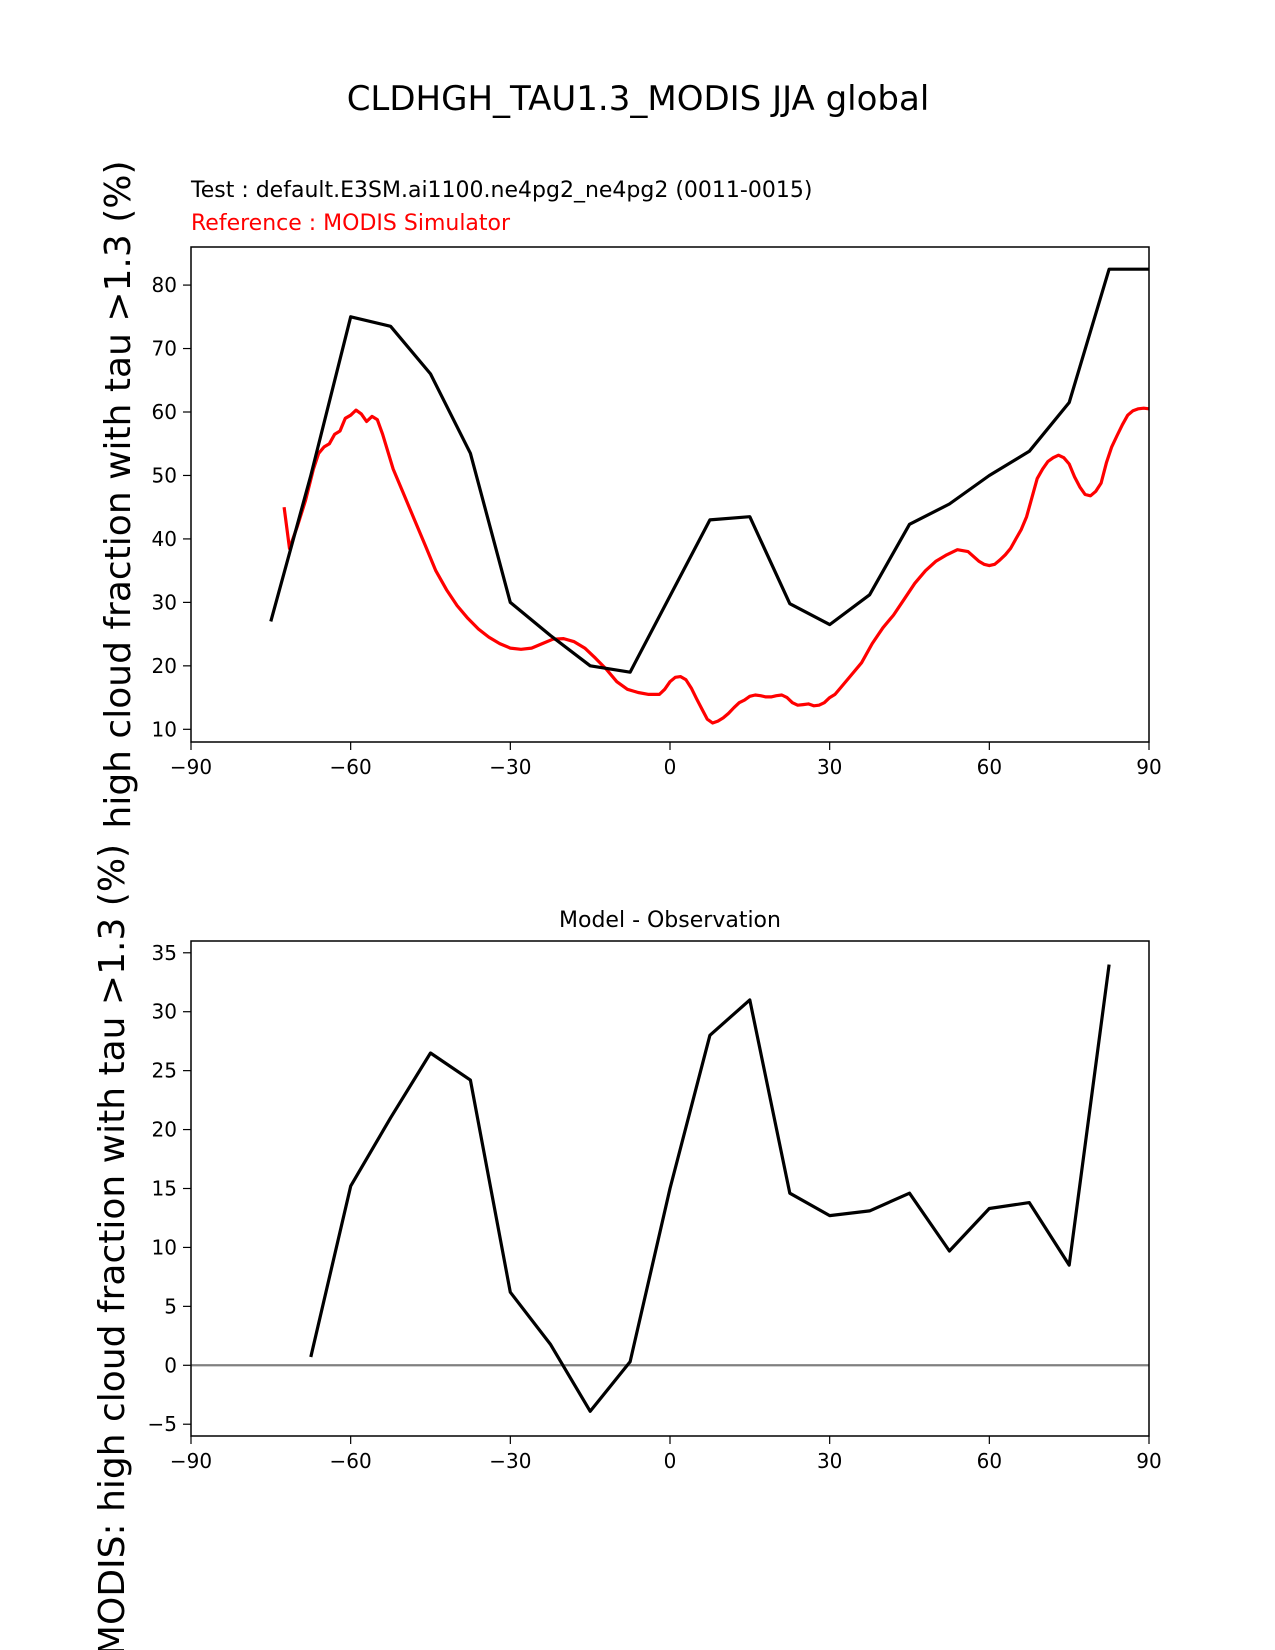  What do you see at coordinates (164, 349) in the screenshot?
I see `top-ytick-label: 70` at bounding box center [164, 349].